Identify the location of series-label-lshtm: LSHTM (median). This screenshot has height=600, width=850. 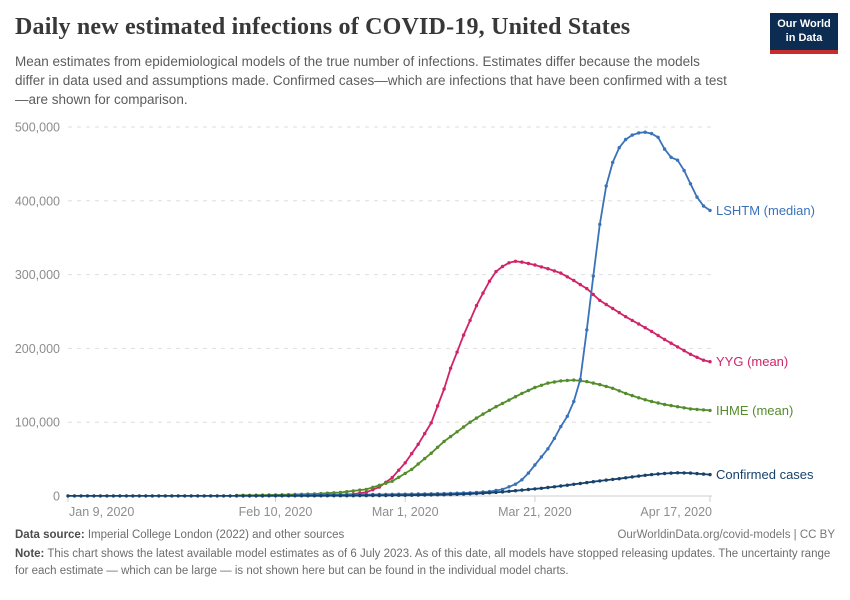
(765, 210).